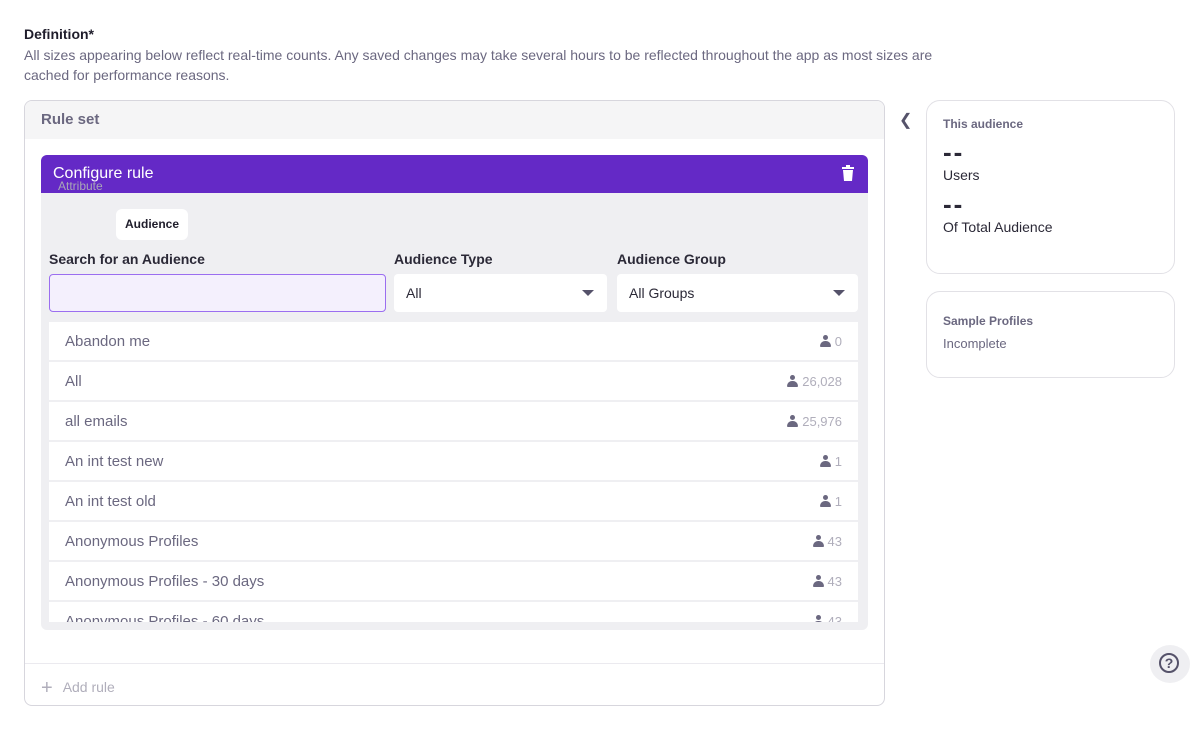 This screenshot has width=1199, height=732. I want to click on audience-group-select: All Groups, so click(737, 293).